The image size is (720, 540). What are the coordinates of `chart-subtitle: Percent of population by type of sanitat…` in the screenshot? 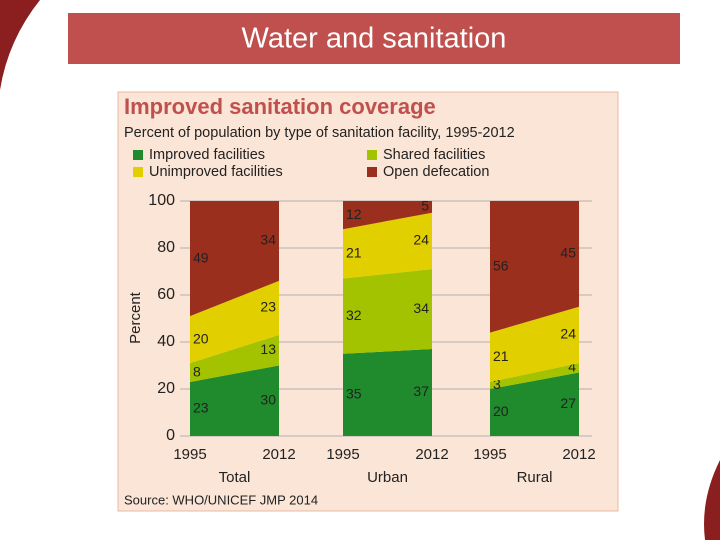 It's located at (319, 133).